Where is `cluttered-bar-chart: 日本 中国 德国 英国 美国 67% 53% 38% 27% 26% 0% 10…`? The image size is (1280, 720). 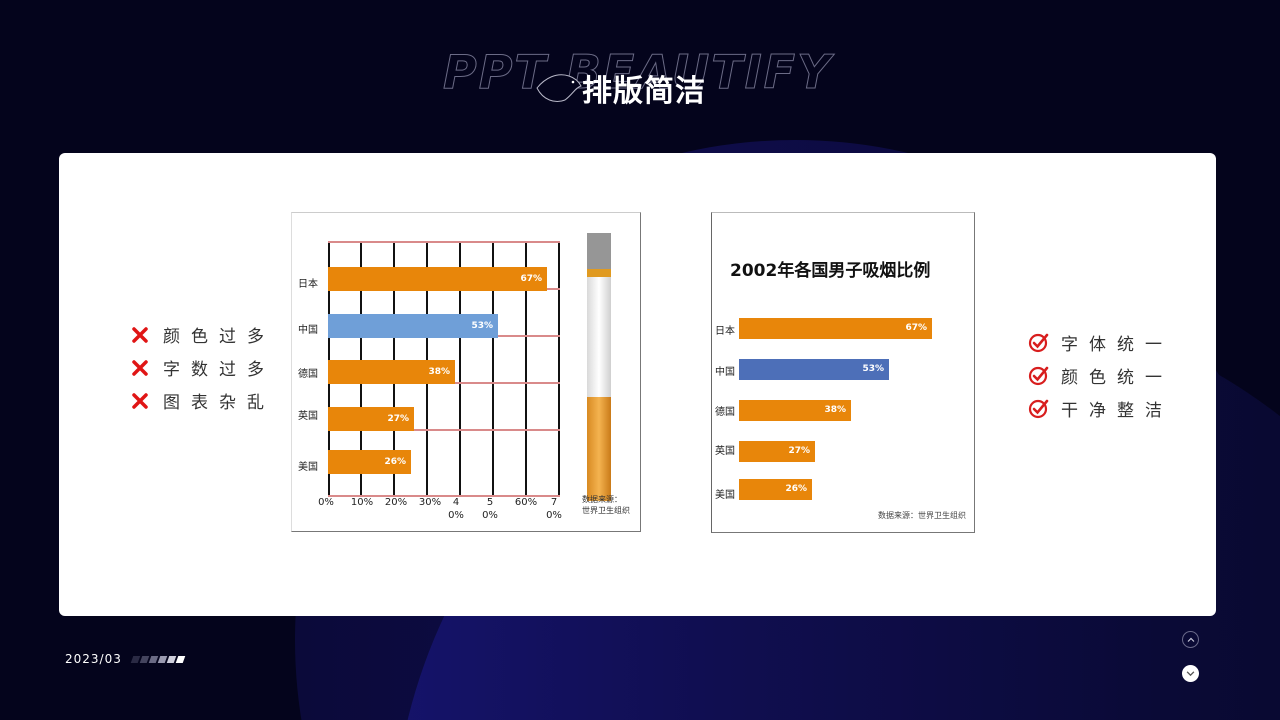 cluttered-bar-chart: 日本 中国 德国 英国 美国 67% 53% 38% 27% 26% 0% 10… is located at coordinates (466, 372).